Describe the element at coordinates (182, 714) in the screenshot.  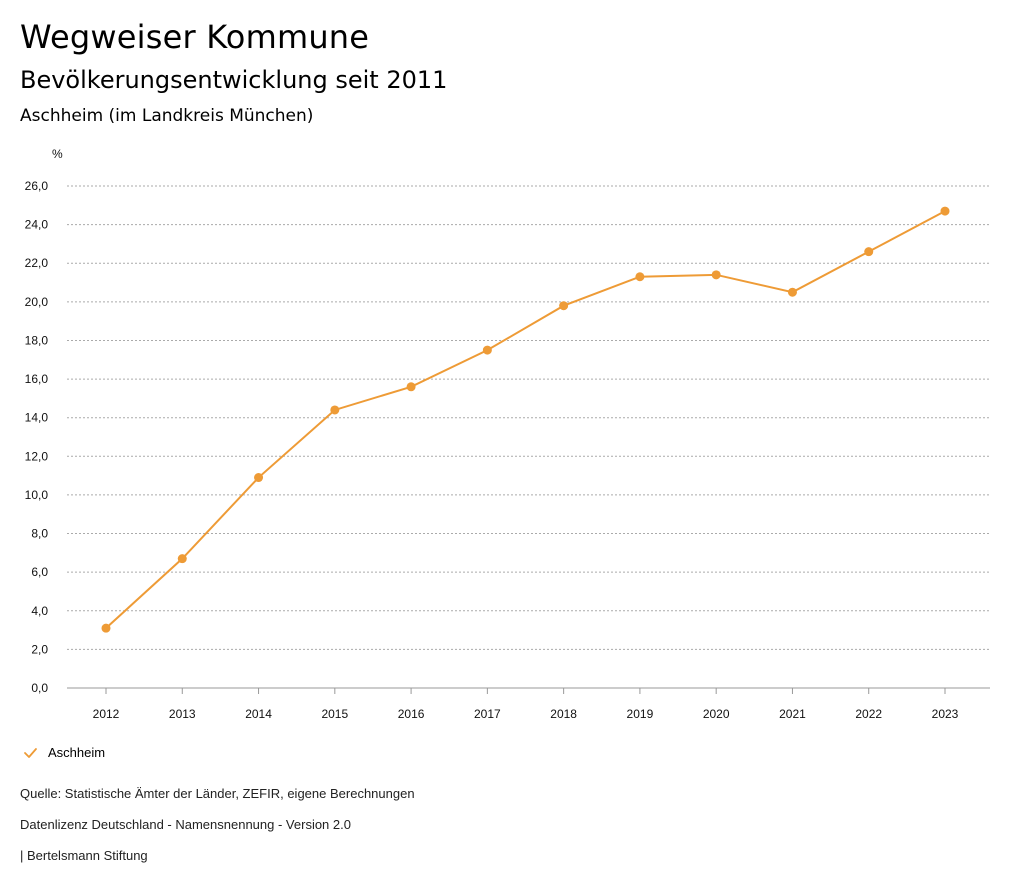
I see `x-tick-label: 2013` at that location.